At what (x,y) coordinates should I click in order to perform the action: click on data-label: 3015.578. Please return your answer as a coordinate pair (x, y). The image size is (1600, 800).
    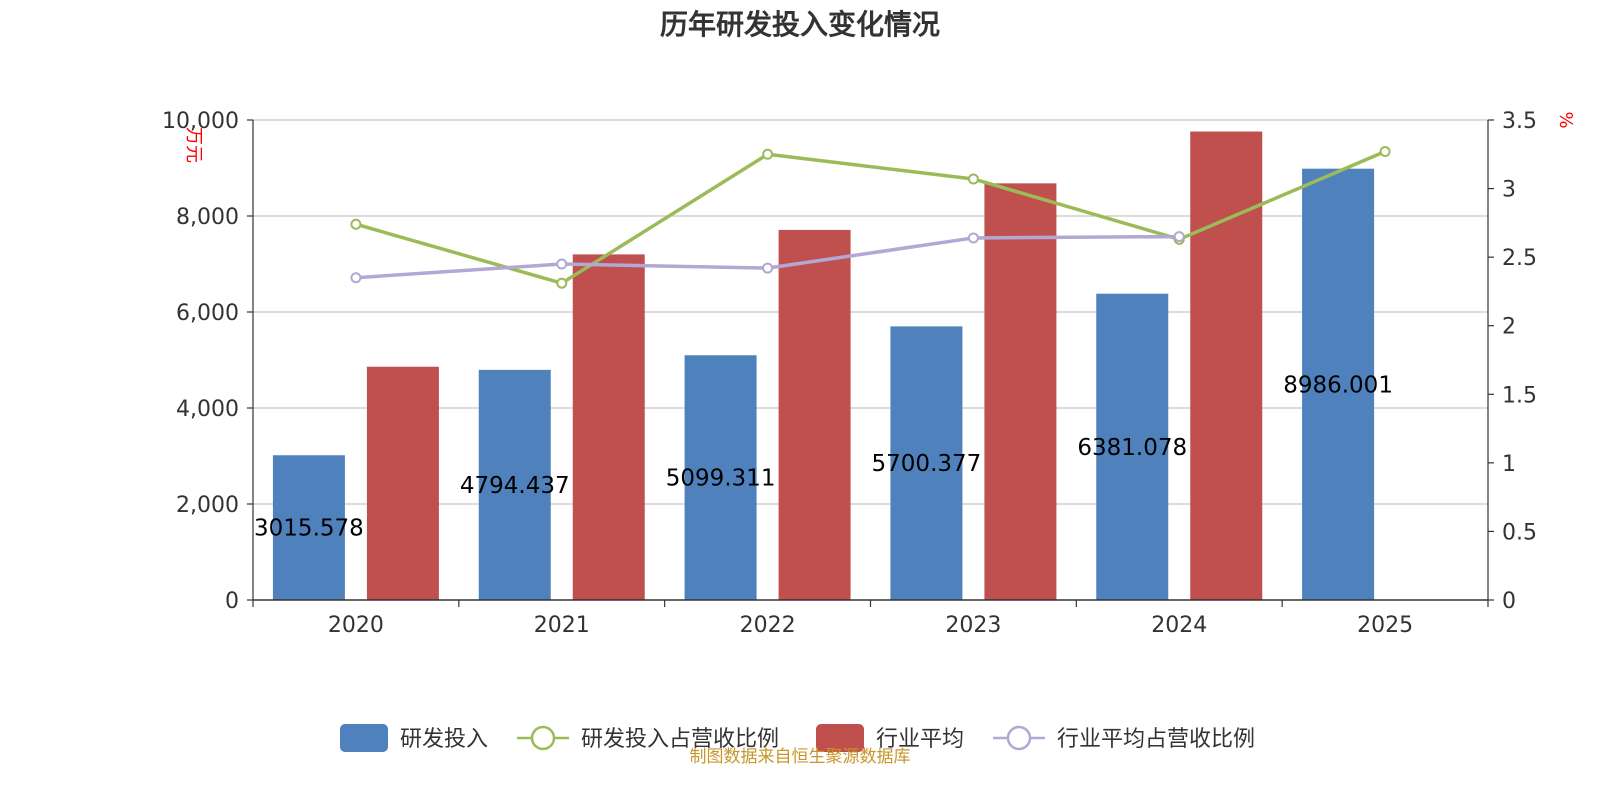
    Looking at the image, I should click on (309, 529).